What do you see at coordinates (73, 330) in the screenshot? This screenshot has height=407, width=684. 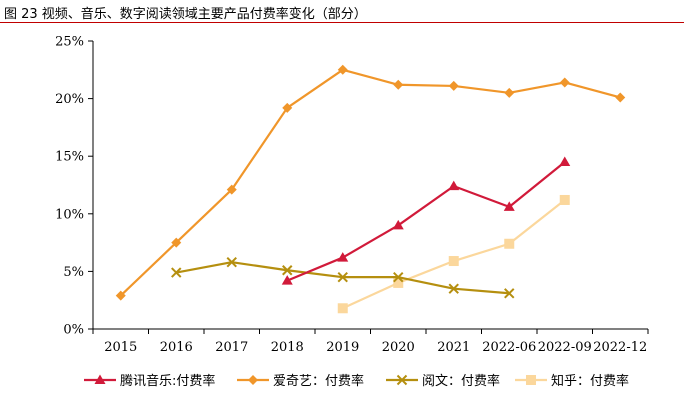 I see `y-tick-label: 0%` at bounding box center [73, 330].